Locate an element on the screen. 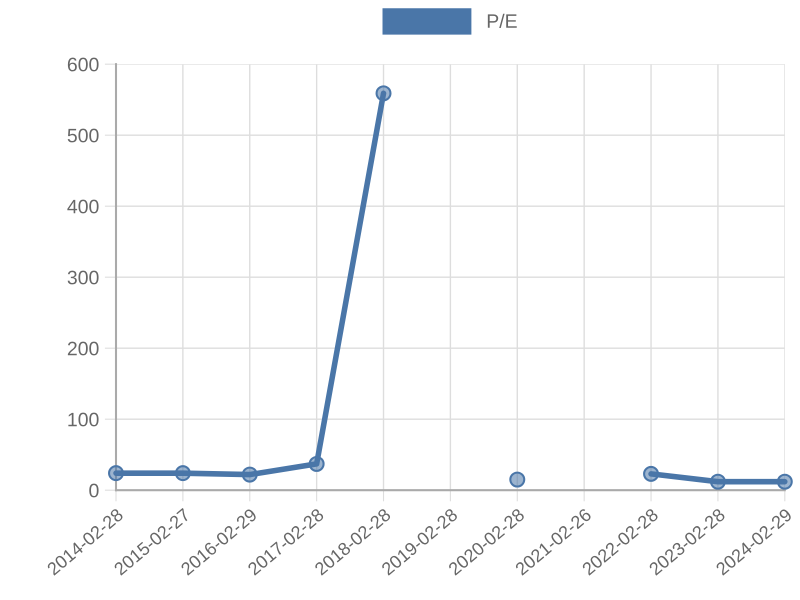  y-tick-label: 300 is located at coordinates (83, 277).